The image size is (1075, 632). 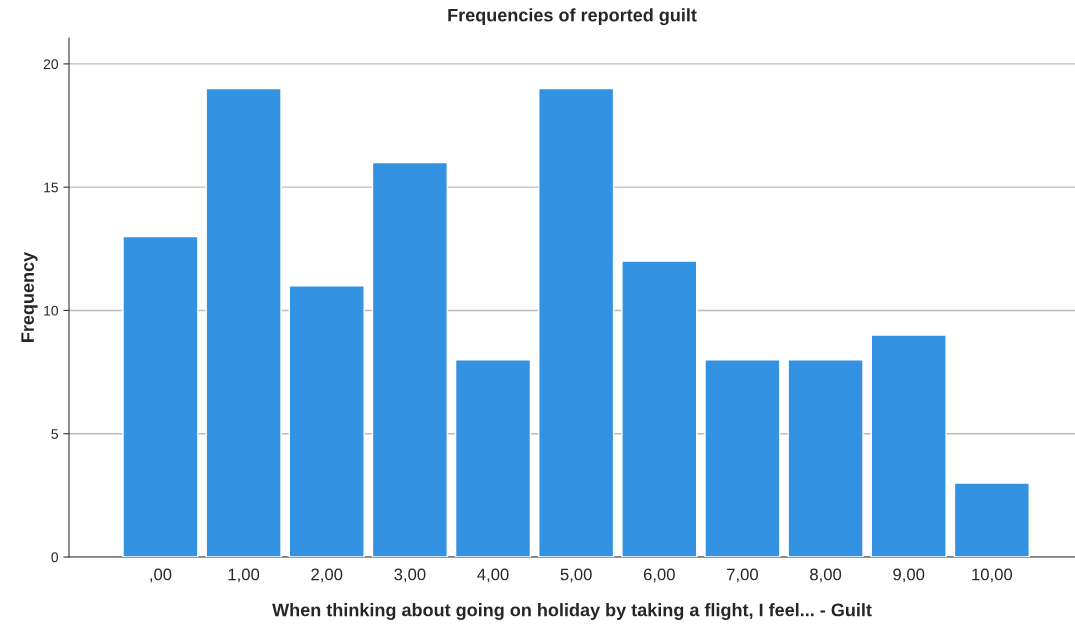 What do you see at coordinates (327, 575) in the screenshot?
I see `x-tick-label: 2,00` at bounding box center [327, 575].